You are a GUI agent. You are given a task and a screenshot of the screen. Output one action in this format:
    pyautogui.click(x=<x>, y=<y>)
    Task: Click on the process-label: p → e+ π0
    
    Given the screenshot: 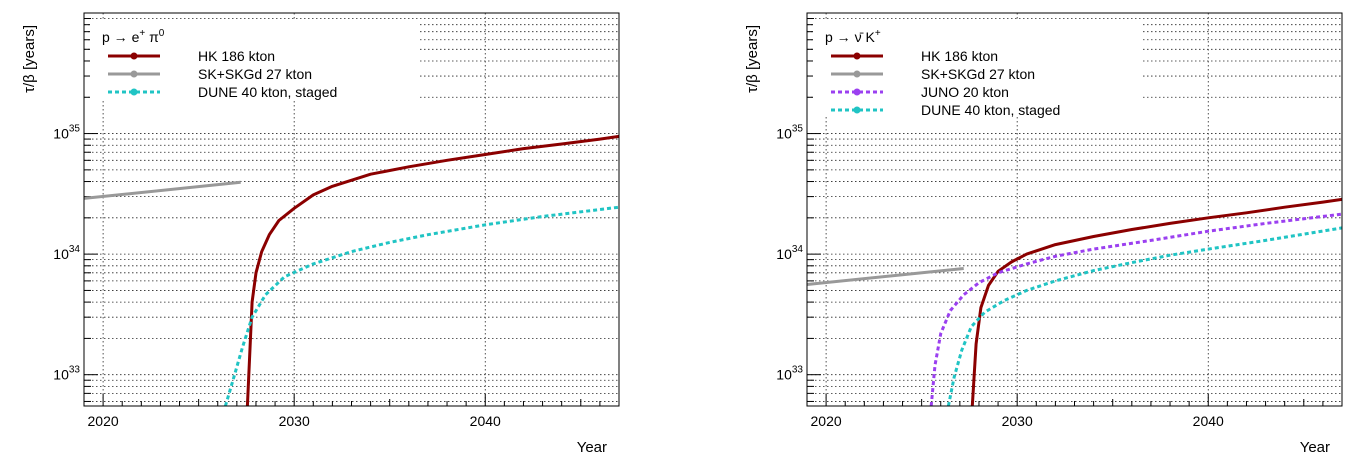 What is the action you would take?
    pyautogui.click(x=133, y=36)
    